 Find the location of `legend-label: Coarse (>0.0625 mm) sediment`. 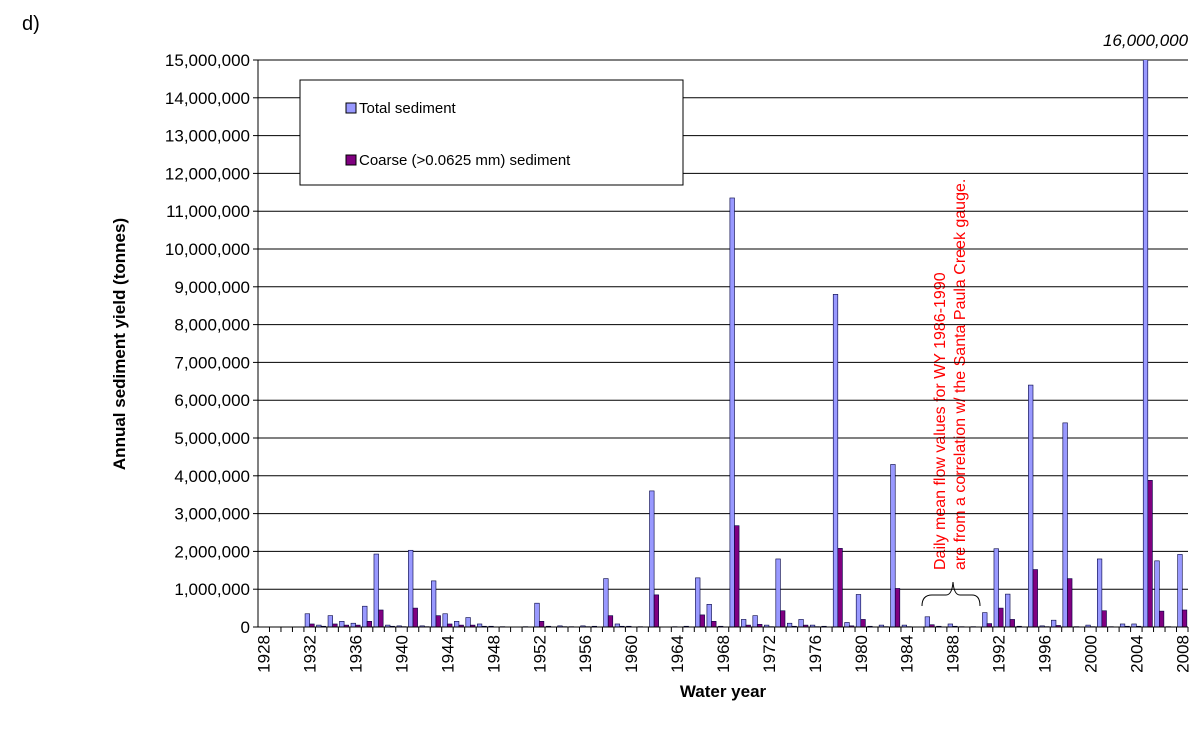

legend-label: Coarse (>0.0625 mm) sediment is located at coordinates (465, 160).